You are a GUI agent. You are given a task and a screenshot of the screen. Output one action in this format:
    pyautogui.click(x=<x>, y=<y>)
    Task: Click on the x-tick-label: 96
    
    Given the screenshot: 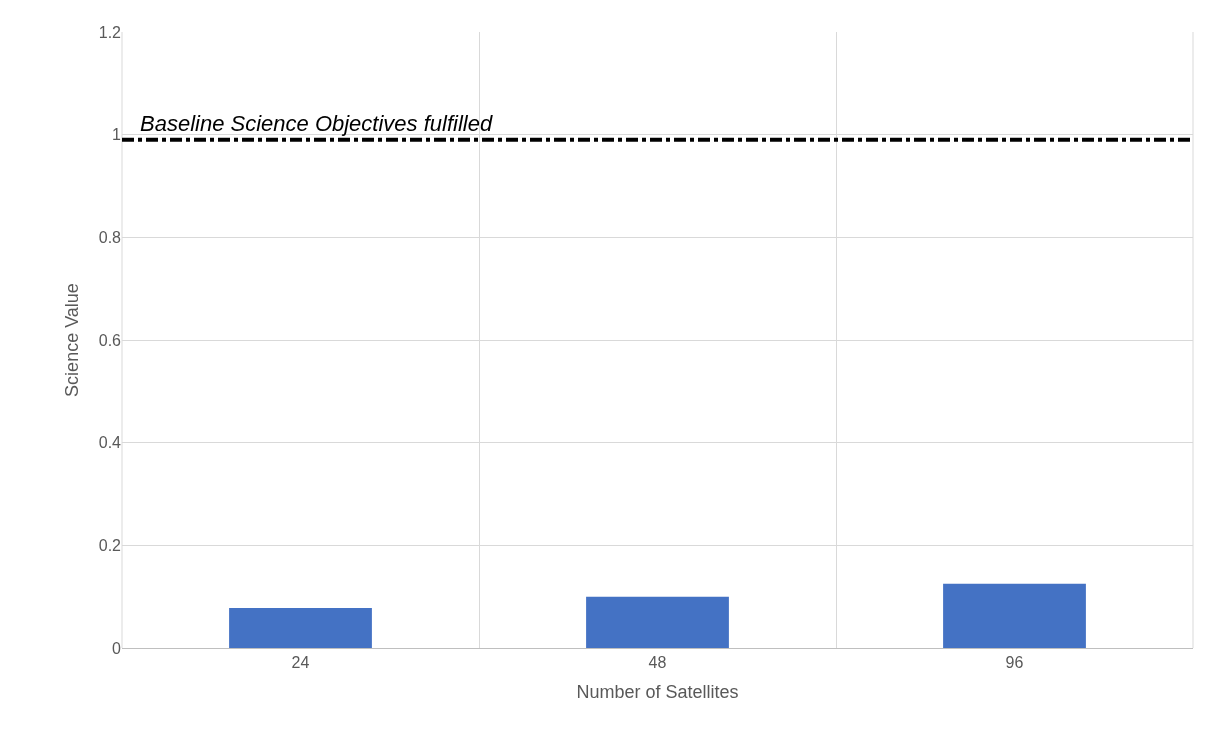 What is the action you would take?
    pyautogui.click(x=1014, y=663)
    